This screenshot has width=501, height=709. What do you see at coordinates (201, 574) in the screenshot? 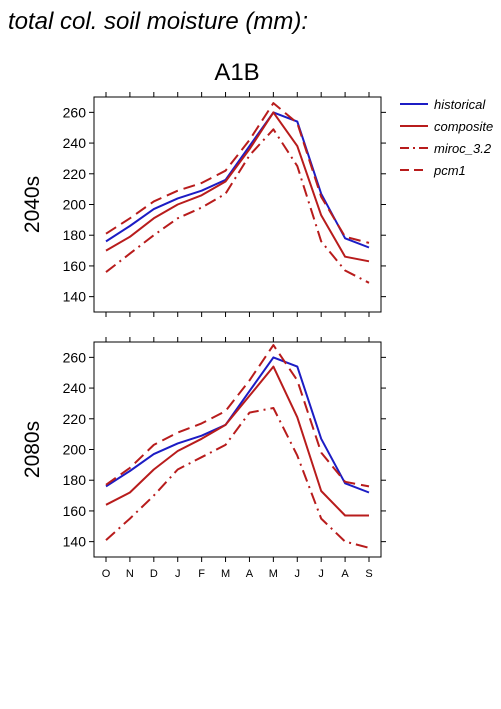
I see `x-tick-label: F` at bounding box center [201, 574].